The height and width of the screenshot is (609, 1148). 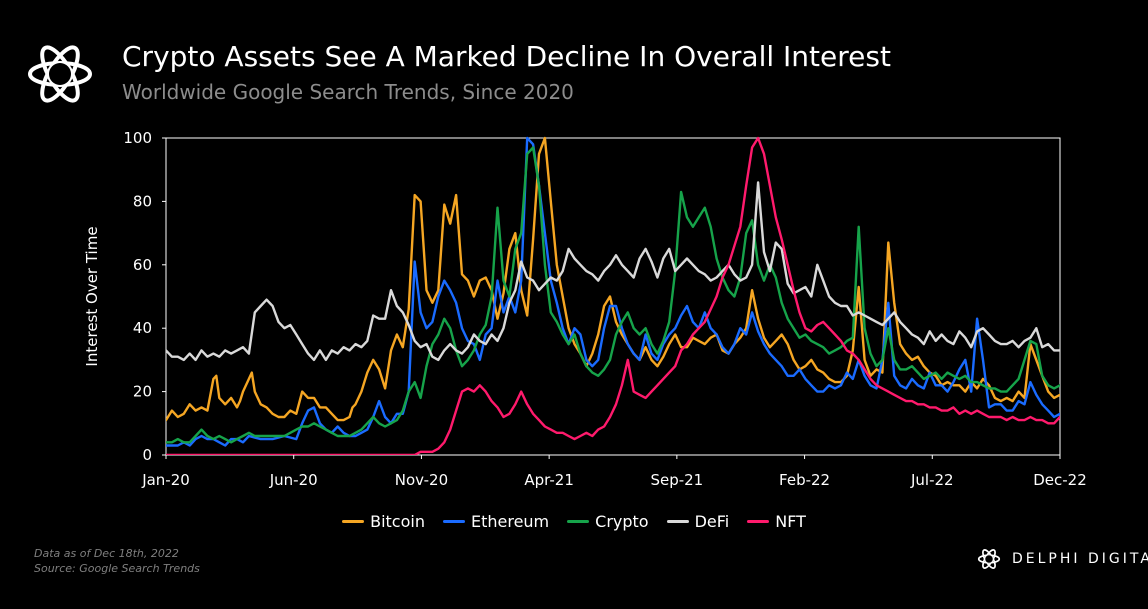 I want to click on y-tick-label: 100, so click(x=137, y=138).